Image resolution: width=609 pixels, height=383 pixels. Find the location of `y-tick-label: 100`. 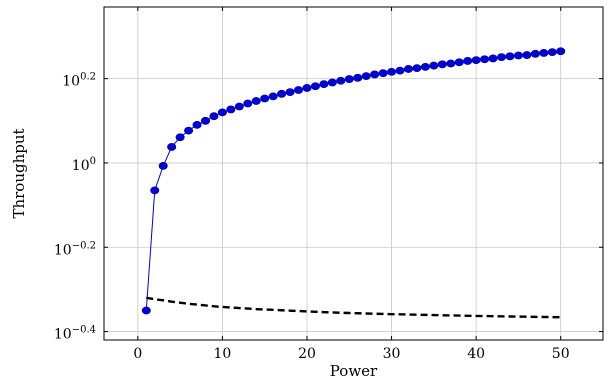

y-tick-label: 100 is located at coordinates (84, 165).